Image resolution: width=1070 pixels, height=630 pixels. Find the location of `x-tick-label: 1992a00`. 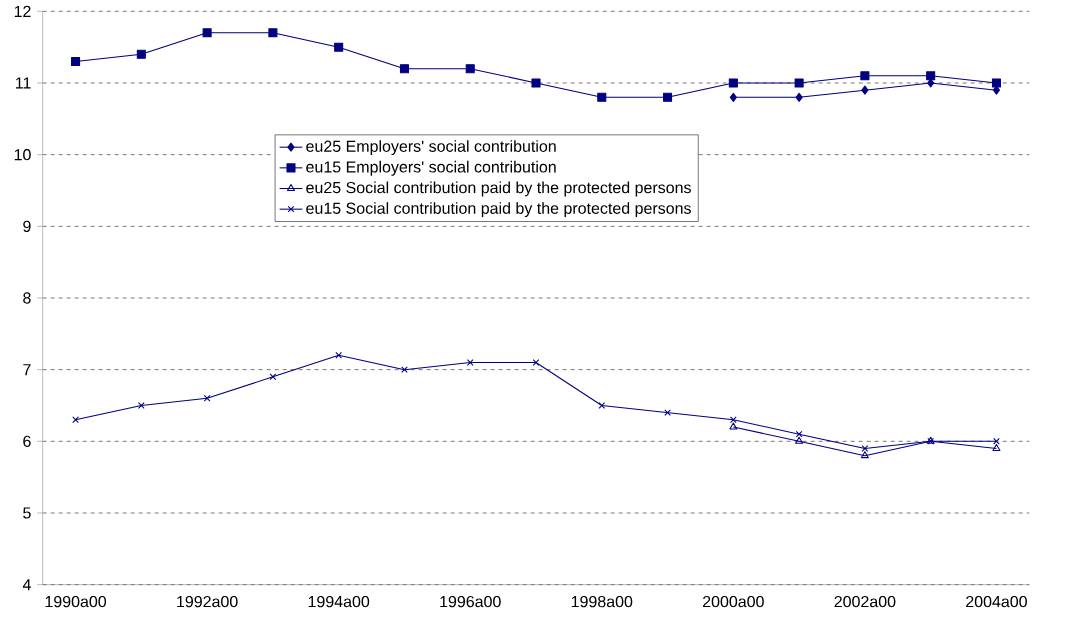

x-tick-label: 1992a00 is located at coordinates (207, 601).